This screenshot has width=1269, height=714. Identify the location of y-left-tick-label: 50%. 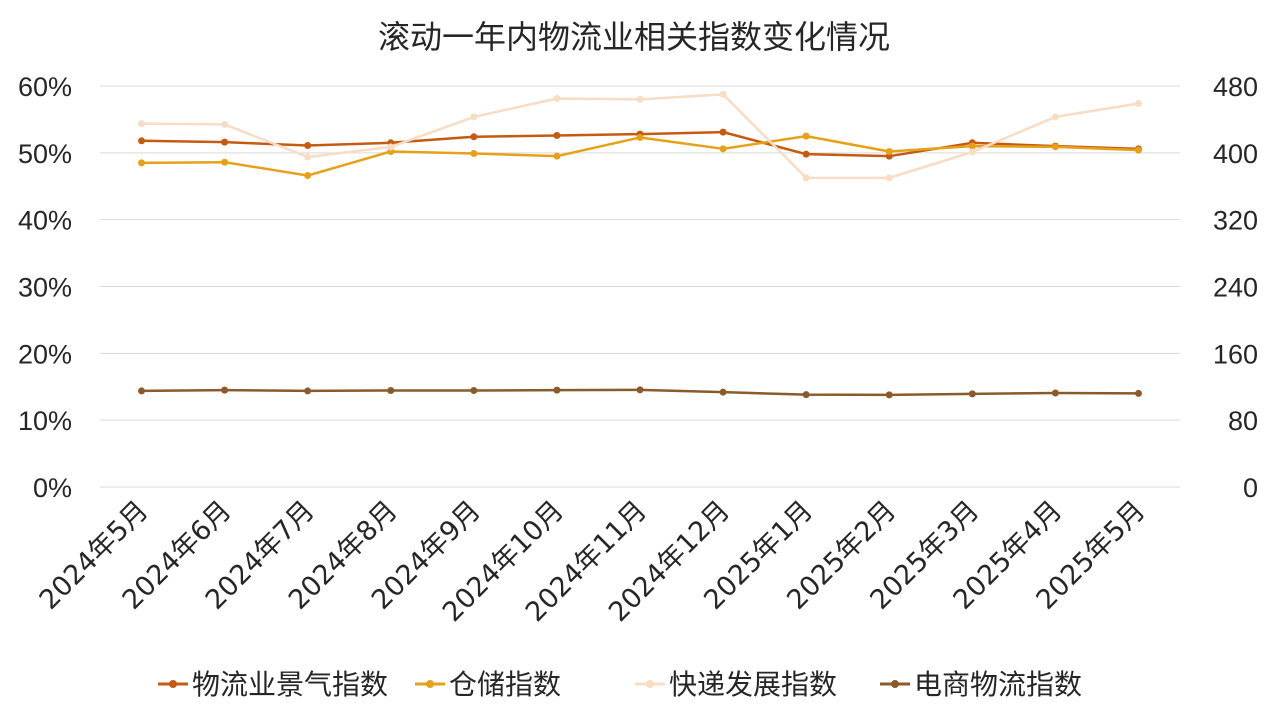
(45, 154).